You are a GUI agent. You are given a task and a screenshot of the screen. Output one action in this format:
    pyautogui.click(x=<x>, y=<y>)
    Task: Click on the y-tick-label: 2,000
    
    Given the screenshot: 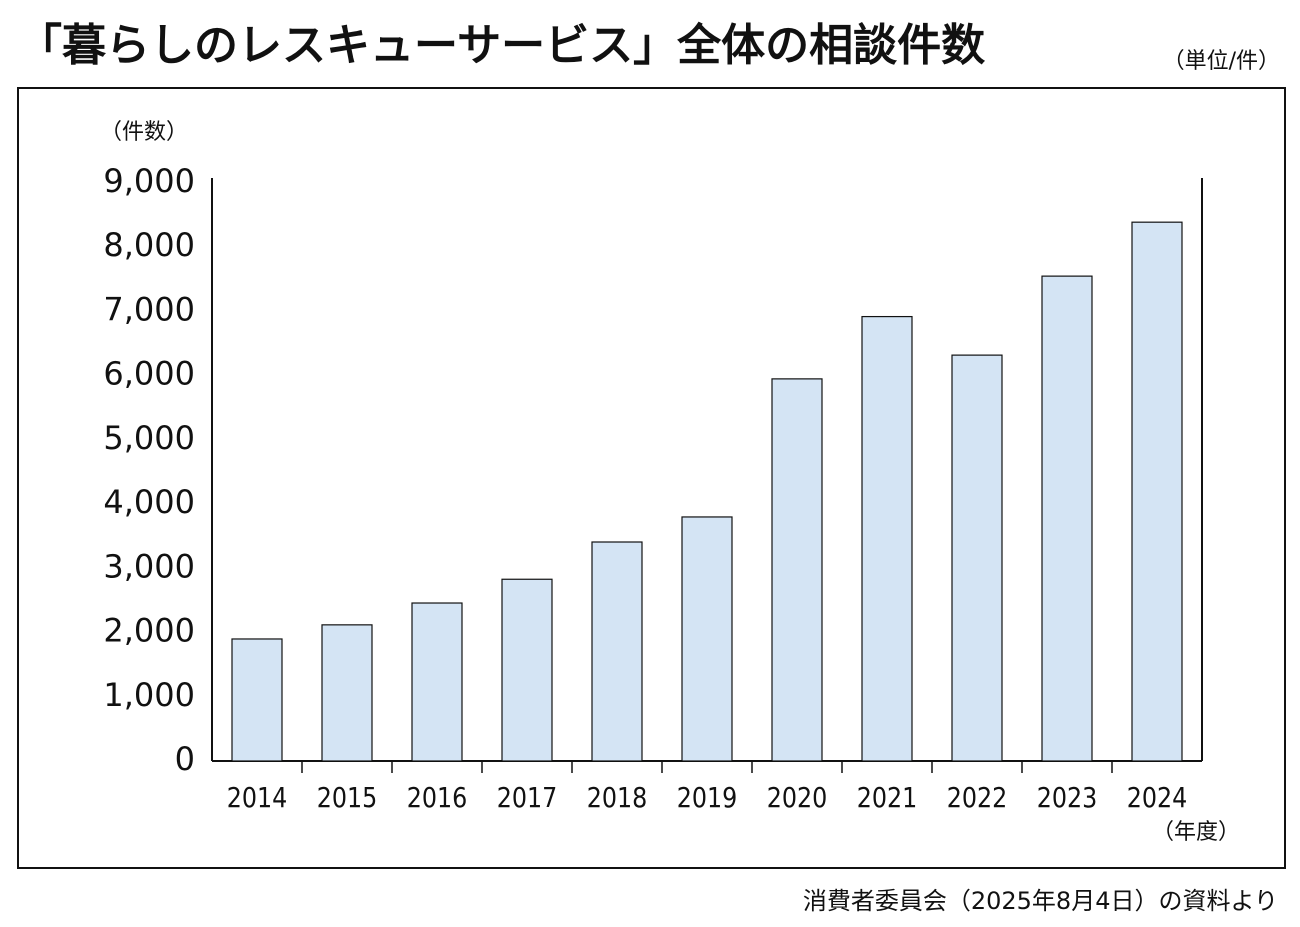 What is the action you would take?
    pyautogui.click(x=149, y=631)
    